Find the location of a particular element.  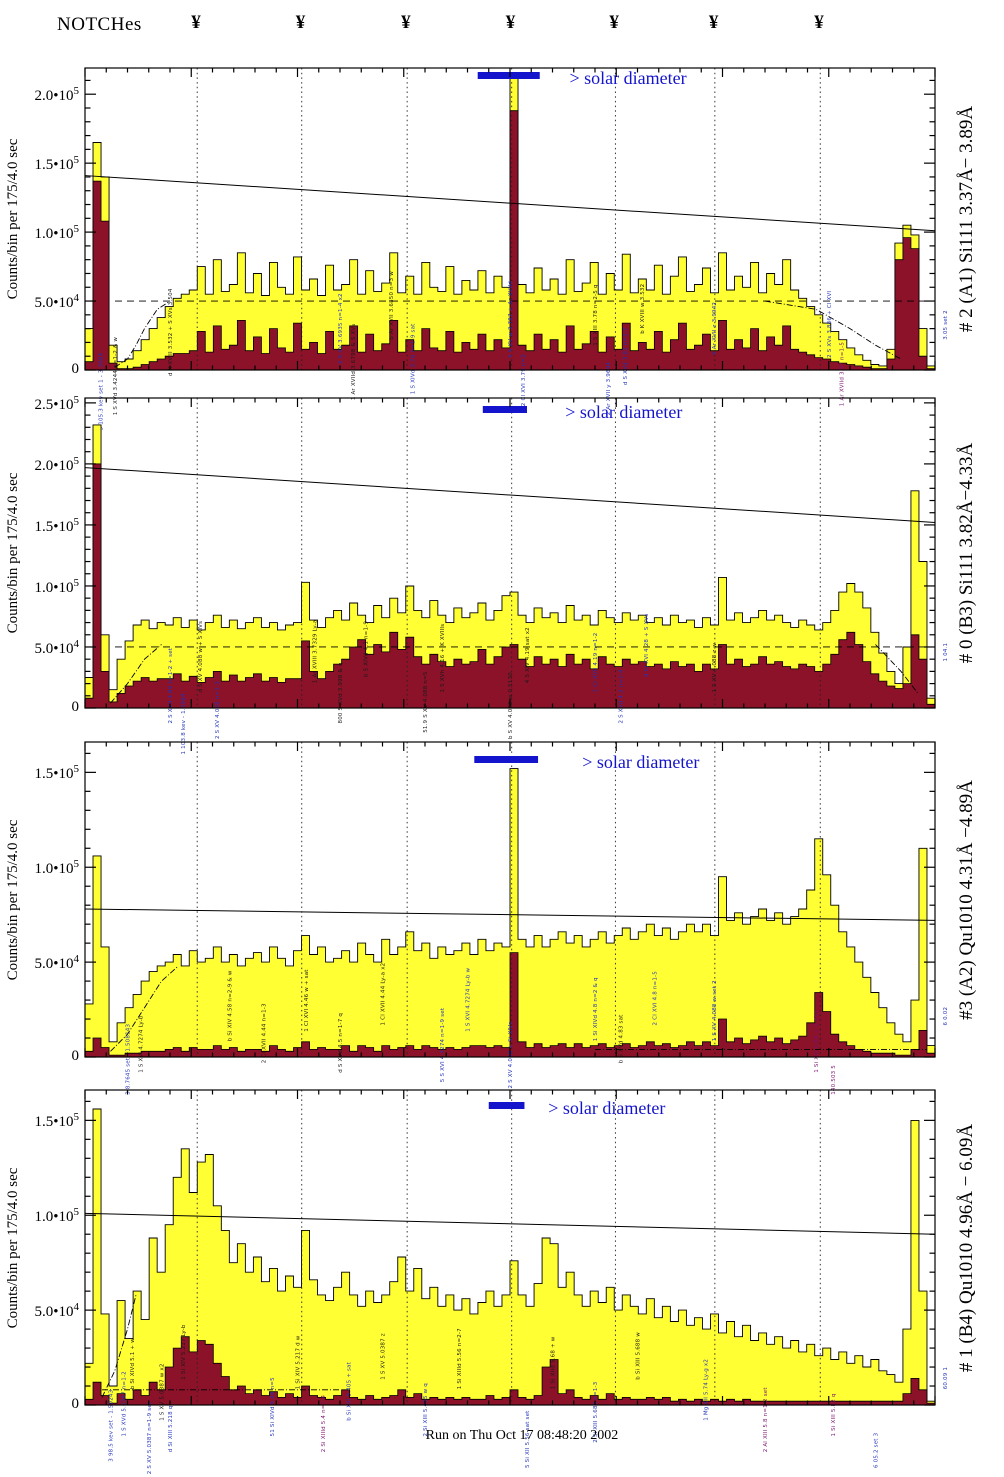

spectral-line-annotation: 1 Mg XII 5.74 Ly-g x2 is located at coordinates (707, 1390).